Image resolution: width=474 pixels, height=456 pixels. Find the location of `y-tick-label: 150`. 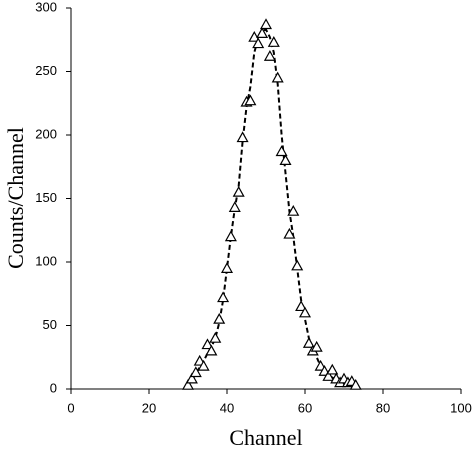

y-tick-label: 150 is located at coordinates (46, 197).